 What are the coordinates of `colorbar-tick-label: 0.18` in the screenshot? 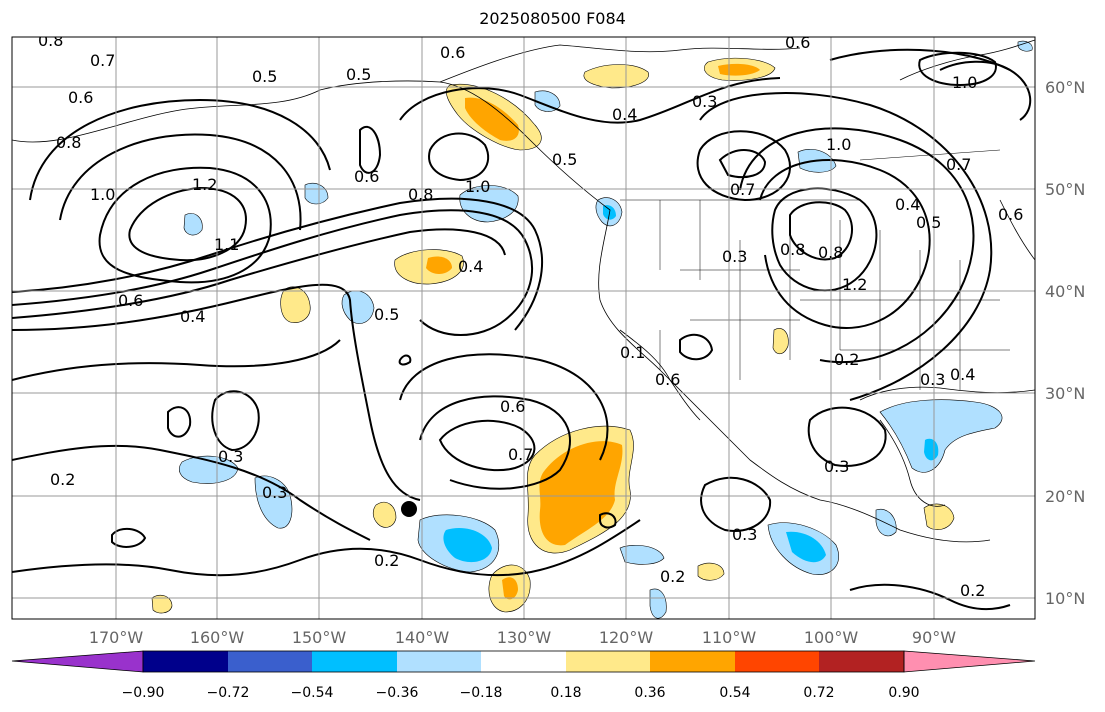 It's located at (565, 693).